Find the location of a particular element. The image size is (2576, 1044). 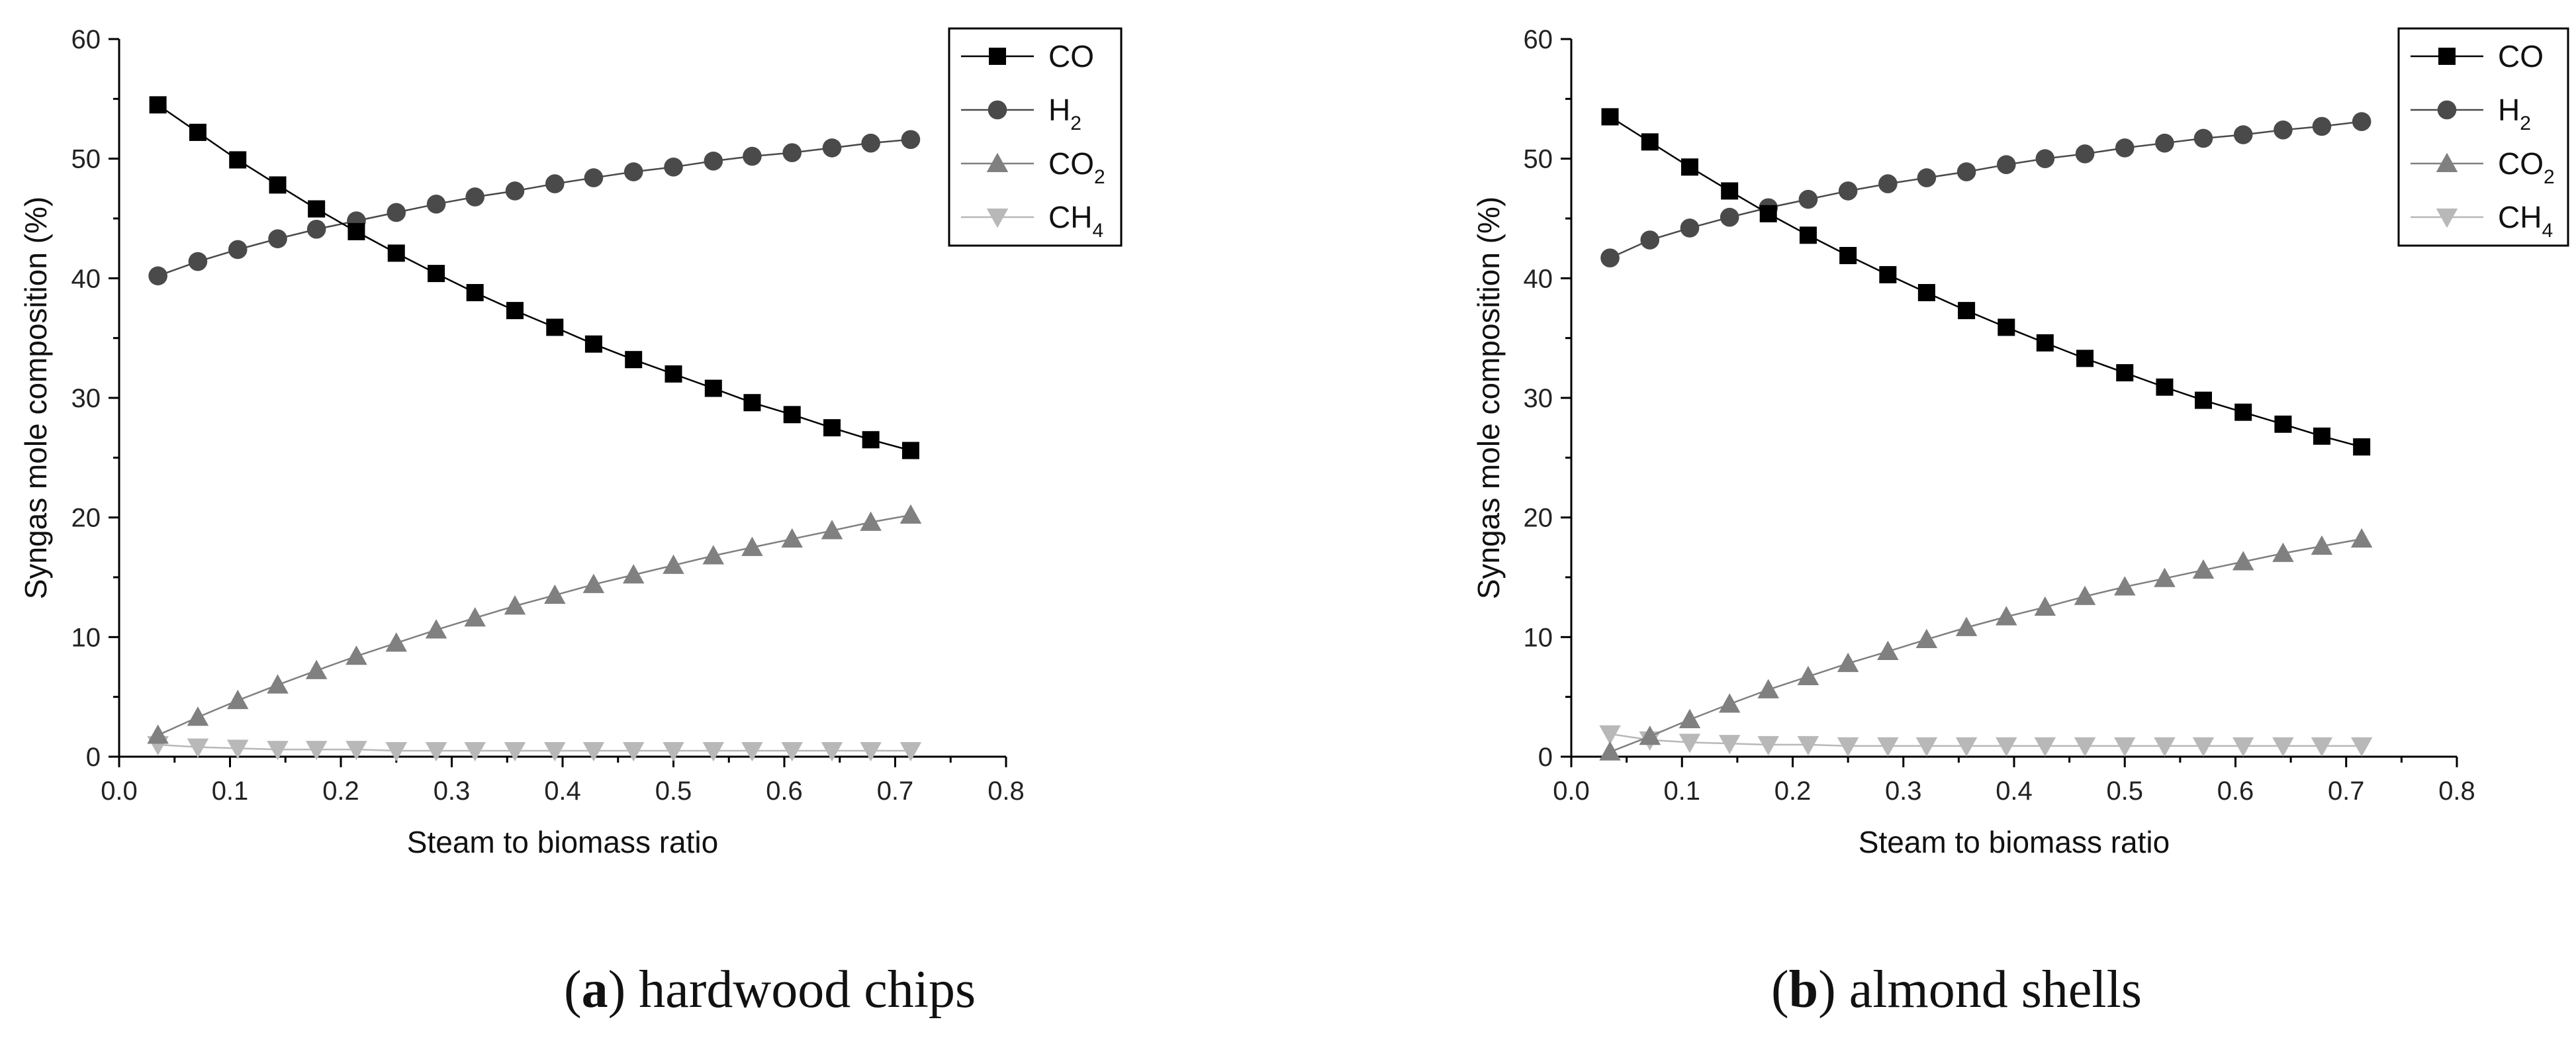

series-h2 is located at coordinates (534, 208).